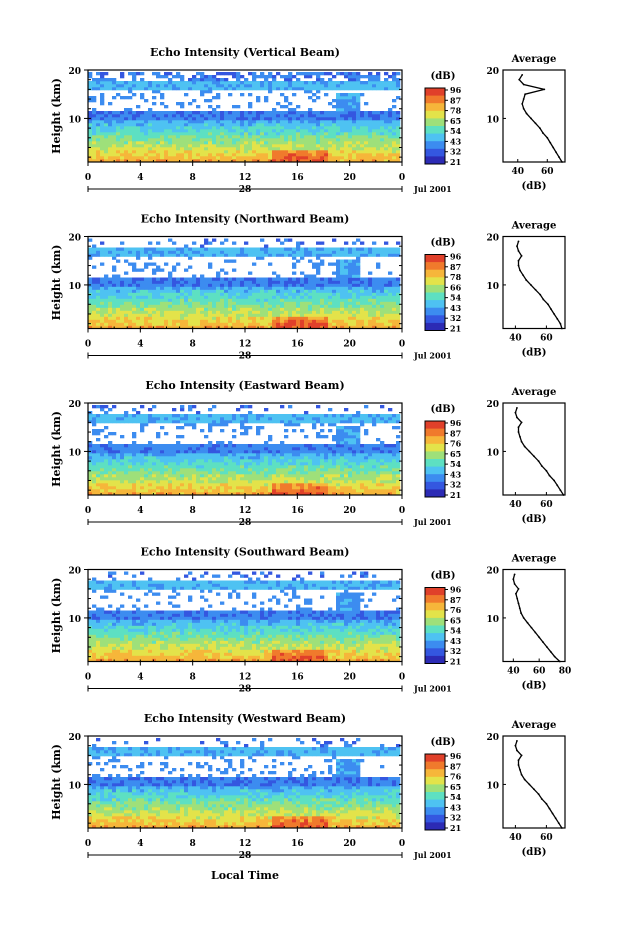  Describe the element at coordinates (520, 270) in the screenshot. I see `profile-point` at that location.